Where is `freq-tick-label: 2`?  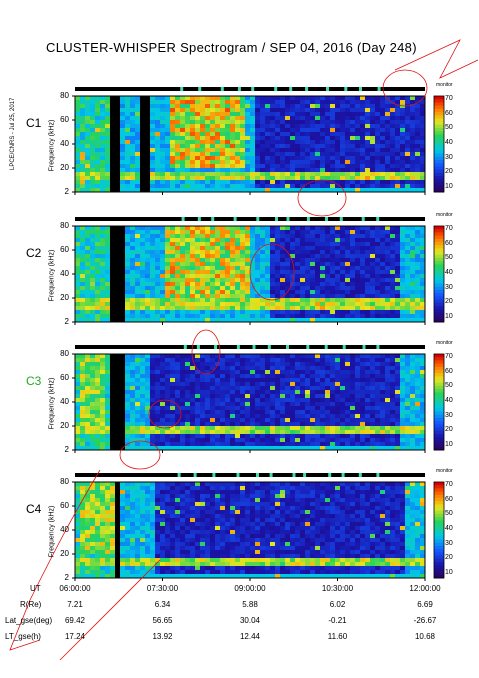
freq-tick-label: 2 is located at coordinates (66, 449).